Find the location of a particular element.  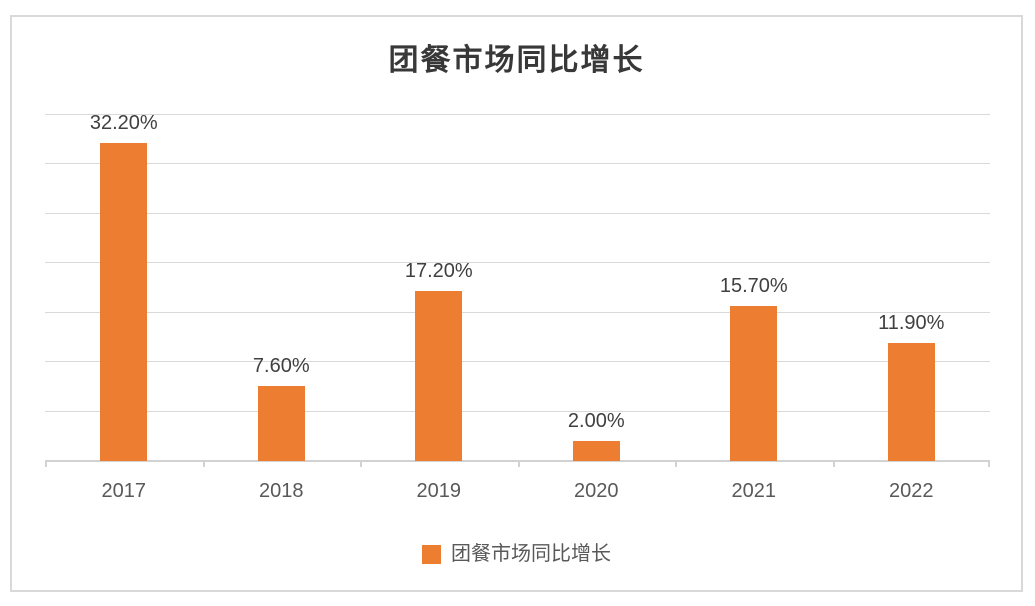

legend: 团餐市场同比增长 is located at coordinates (516, 554).